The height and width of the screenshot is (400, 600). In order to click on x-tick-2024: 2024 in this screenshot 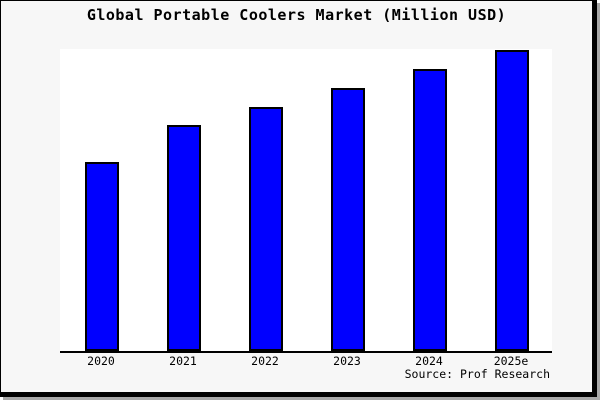, I will do `click(429, 361)`.